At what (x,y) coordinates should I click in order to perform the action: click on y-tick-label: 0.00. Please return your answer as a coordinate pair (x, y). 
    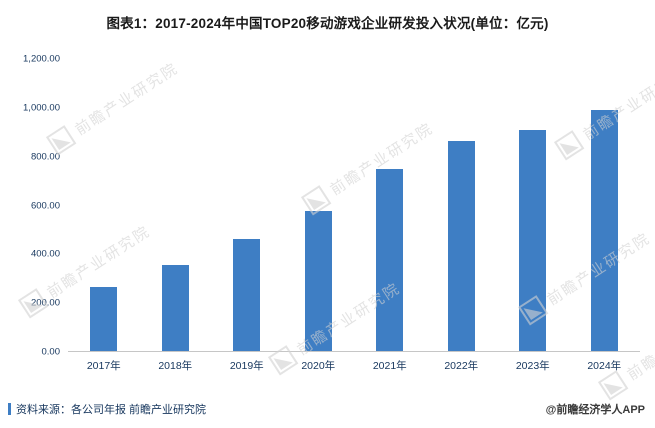
    Looking at the image, I should click on (51, 352).